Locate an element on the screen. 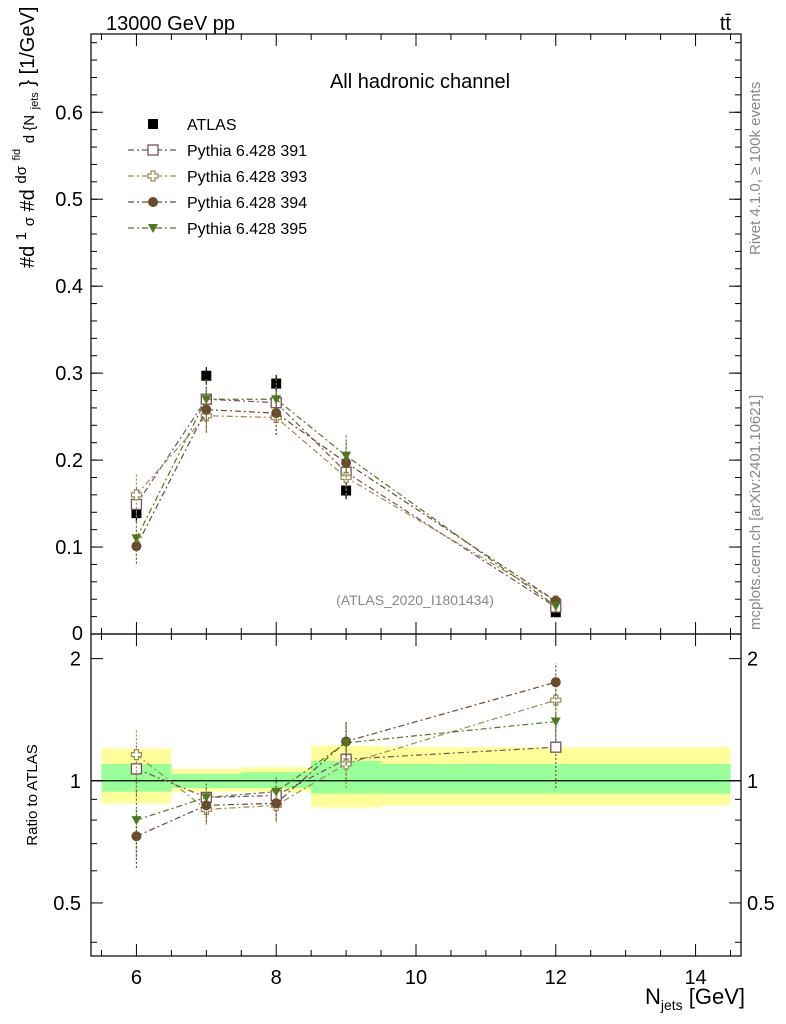 This screenshot has width=786, height=1024. ylabel-part-e: dσ is located at coordinates (21, 174).